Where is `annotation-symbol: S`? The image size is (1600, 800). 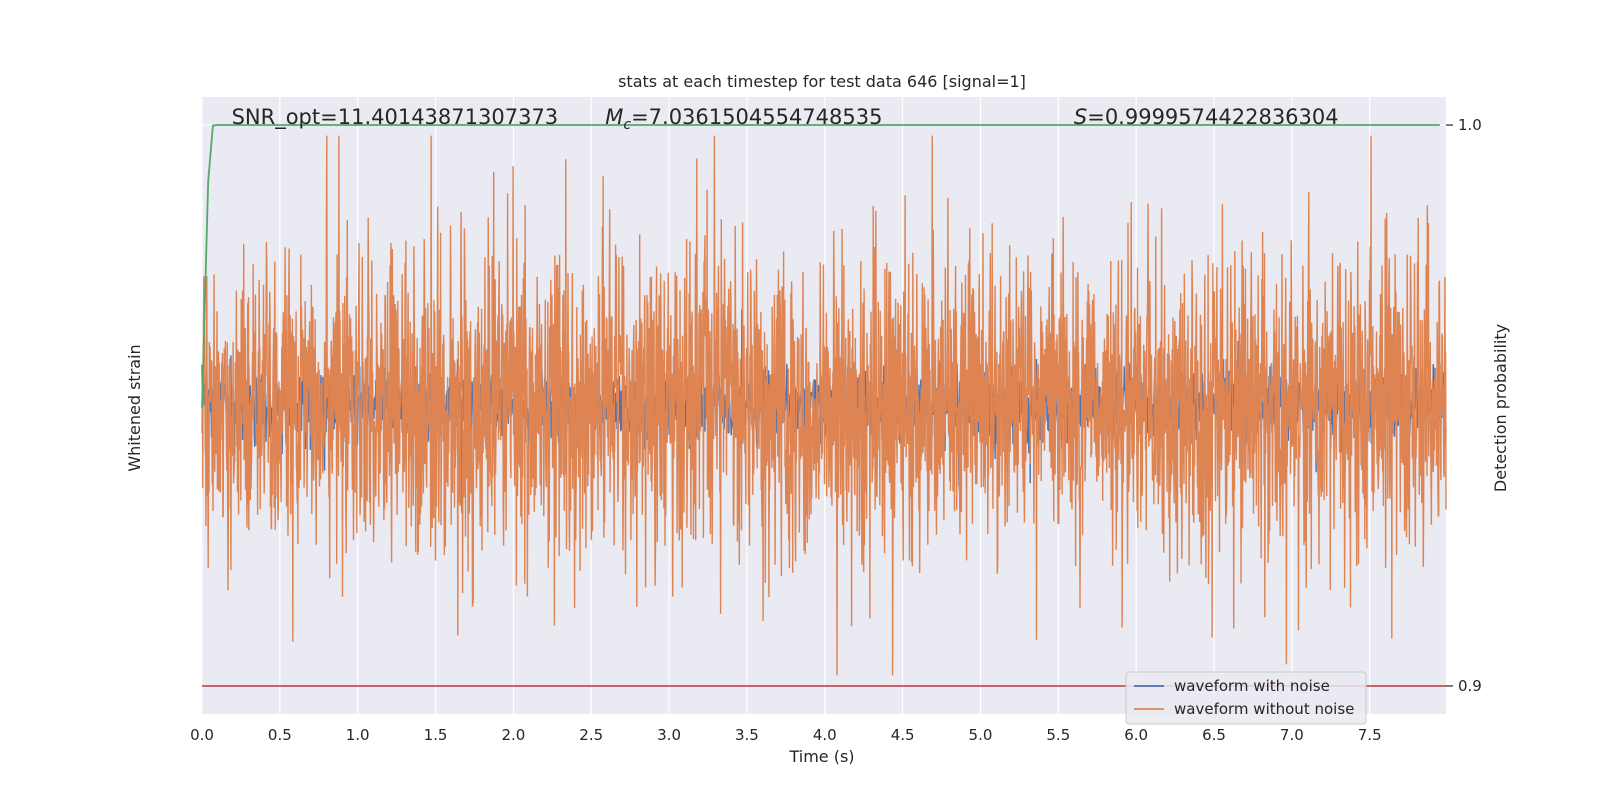 annotation-symbol: S is located at coordinates (1080, 117).